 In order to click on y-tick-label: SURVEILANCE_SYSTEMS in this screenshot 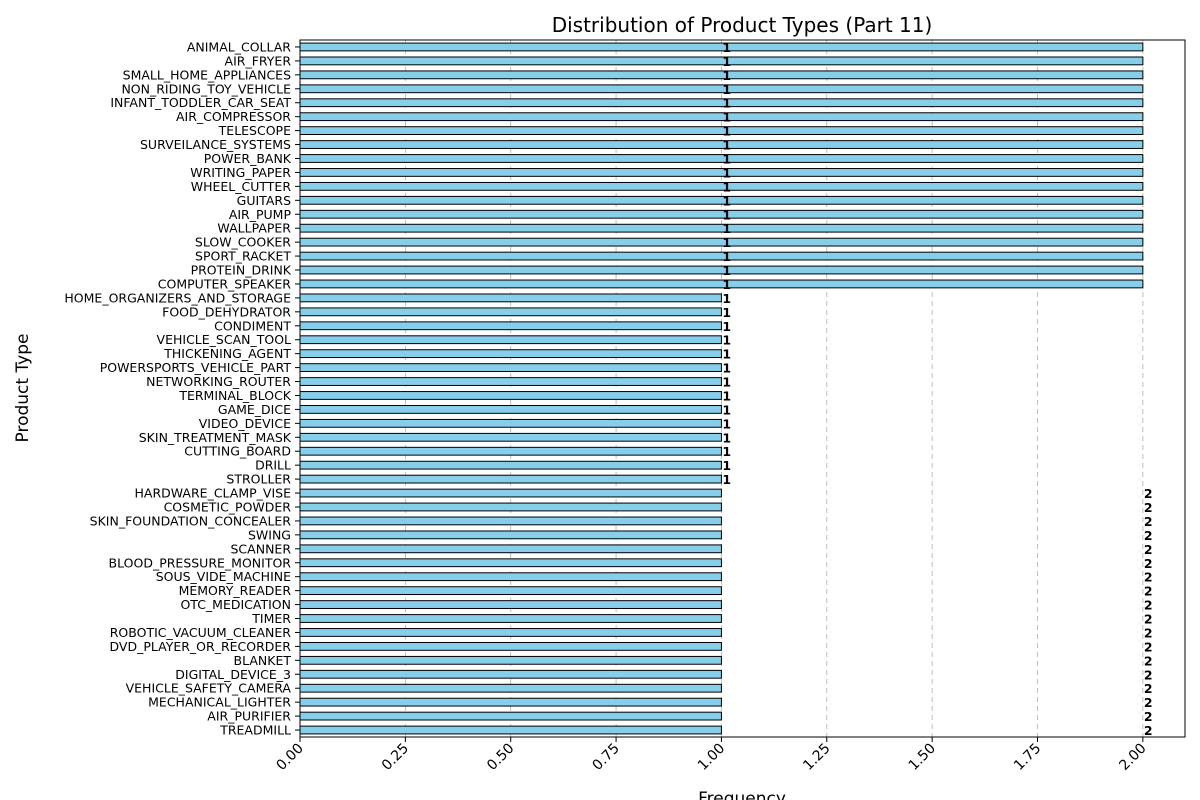, I will do `click(215, 144)`.